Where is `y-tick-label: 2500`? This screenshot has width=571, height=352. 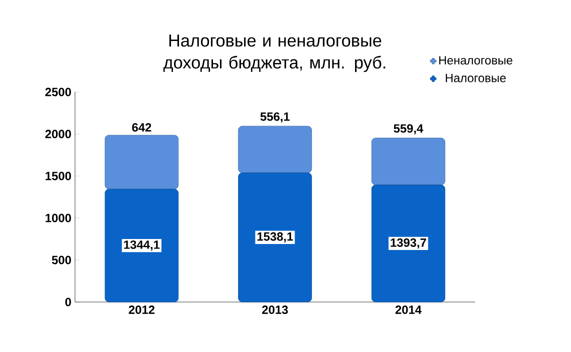
y-tick-label: 2500 is located at coordinates (58, 92).